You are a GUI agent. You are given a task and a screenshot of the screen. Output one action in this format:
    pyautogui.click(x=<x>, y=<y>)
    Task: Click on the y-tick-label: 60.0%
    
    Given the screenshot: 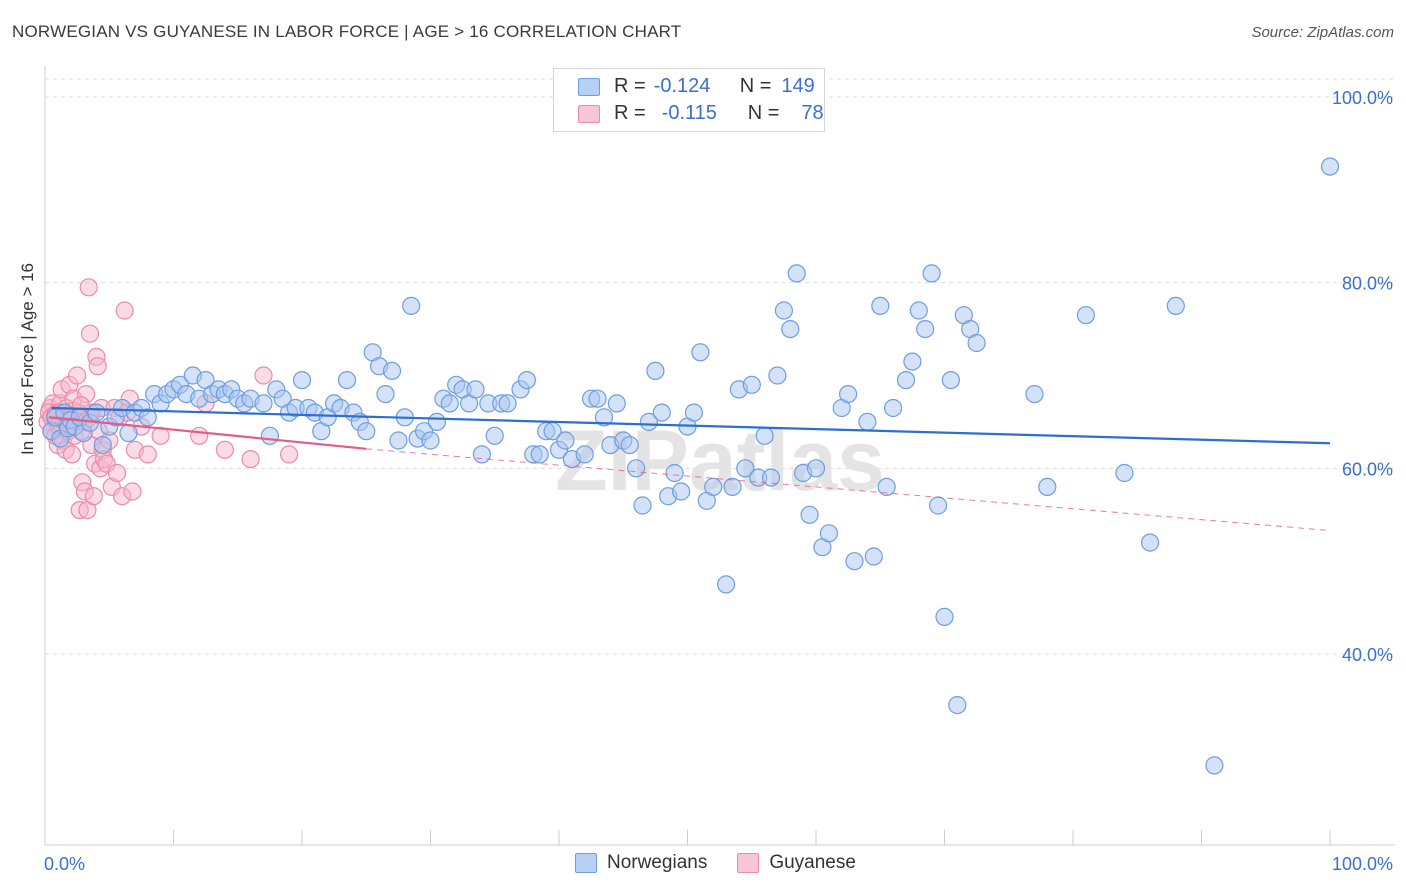 What is the action you would take?
    pyautogui.click(x=1367, y=469)
    